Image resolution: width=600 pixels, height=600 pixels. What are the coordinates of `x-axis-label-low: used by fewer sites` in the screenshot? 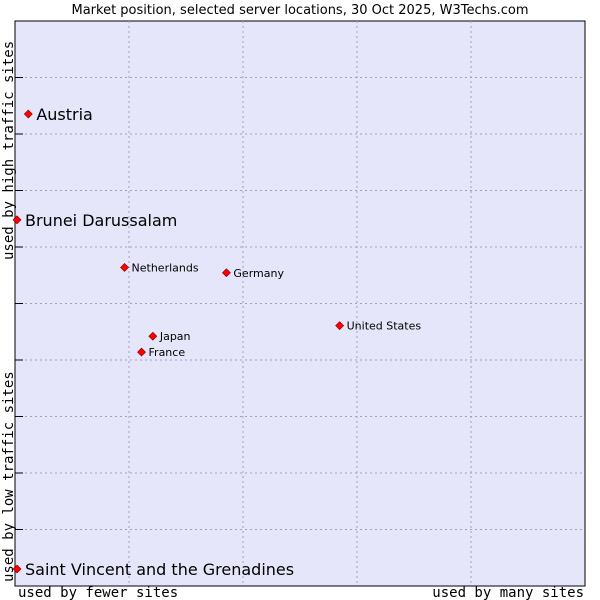 It's located at (98, 592).